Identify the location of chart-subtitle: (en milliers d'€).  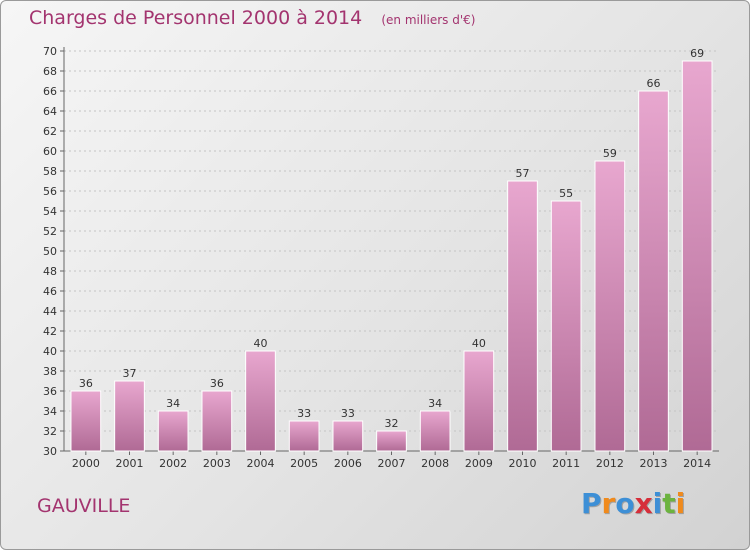
(428, 20).